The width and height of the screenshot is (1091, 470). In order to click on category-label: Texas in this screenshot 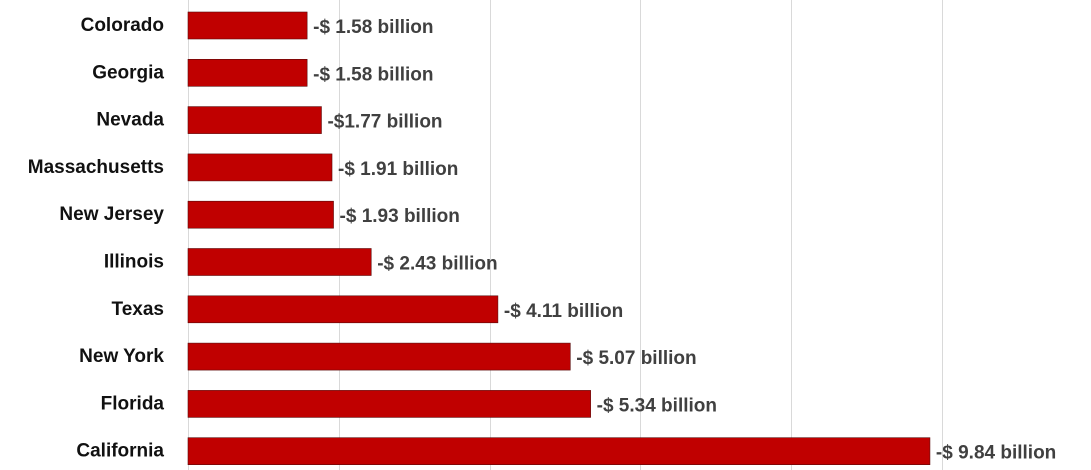, I will do `click(138, 309)`.